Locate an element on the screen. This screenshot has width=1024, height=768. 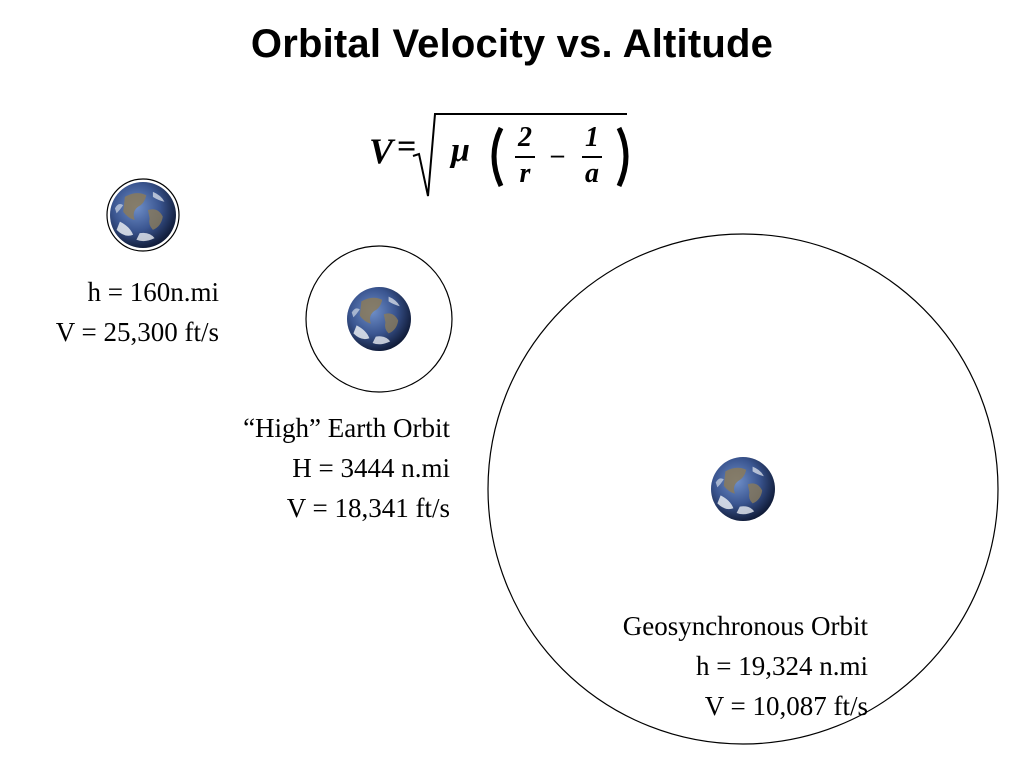
high-orbit is located at coordinates (379, 319).